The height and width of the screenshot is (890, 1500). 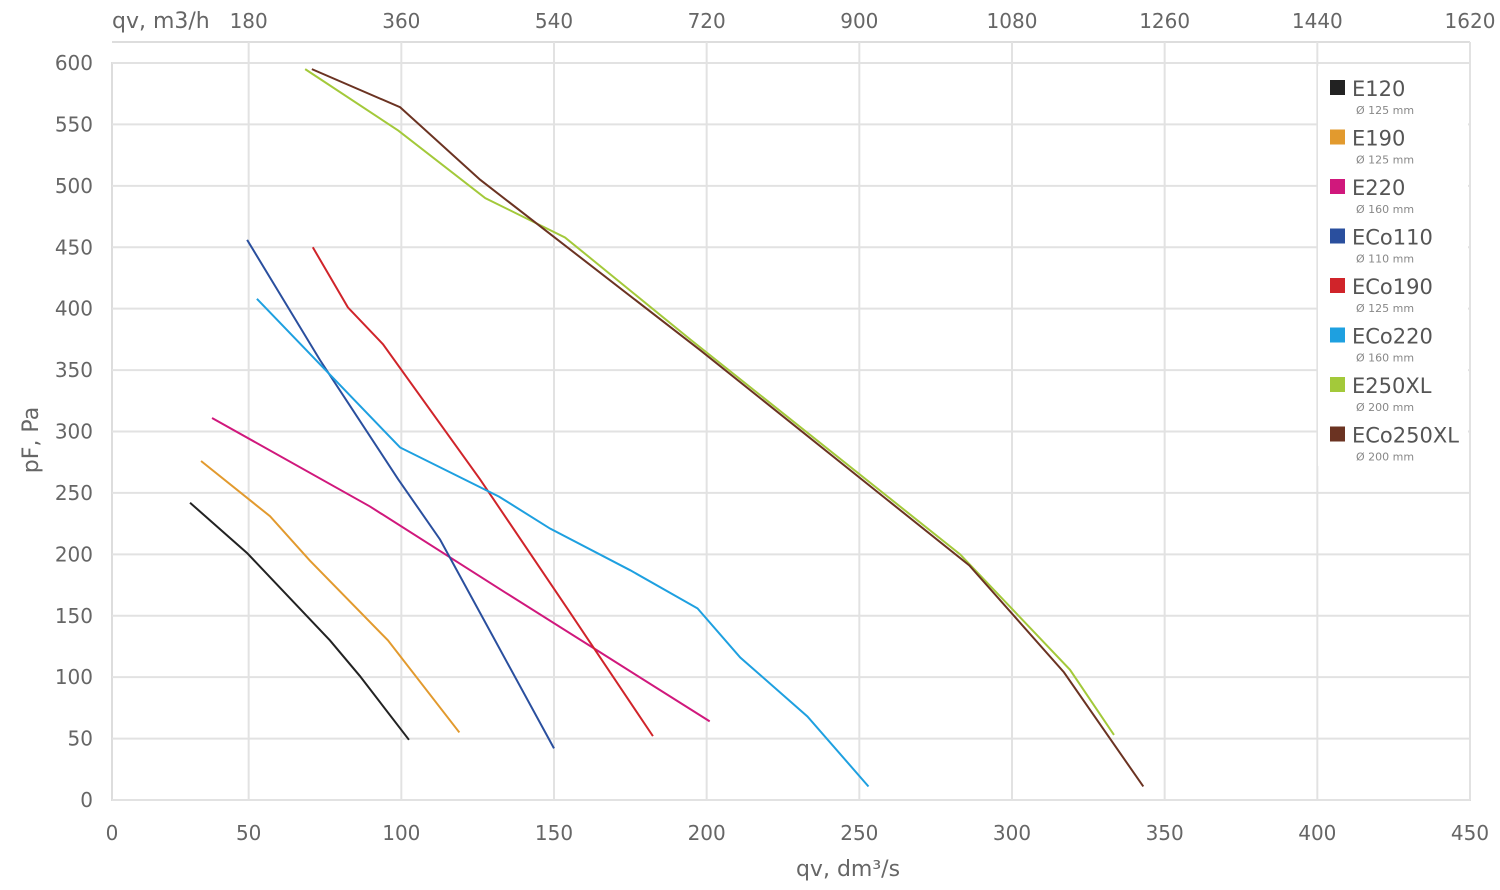 I want to click on y-tick-label: 150, so click(x=74, y=616).